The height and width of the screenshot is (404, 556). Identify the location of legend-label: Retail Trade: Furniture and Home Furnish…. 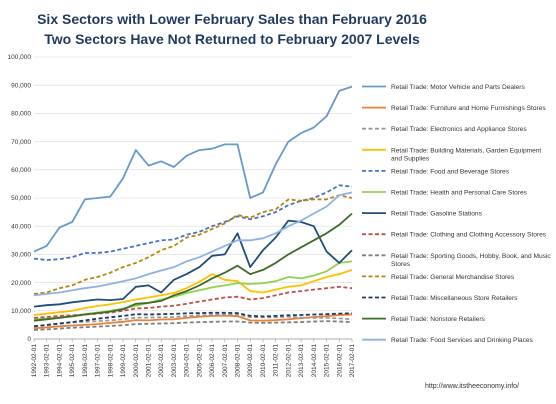
(468, 108).